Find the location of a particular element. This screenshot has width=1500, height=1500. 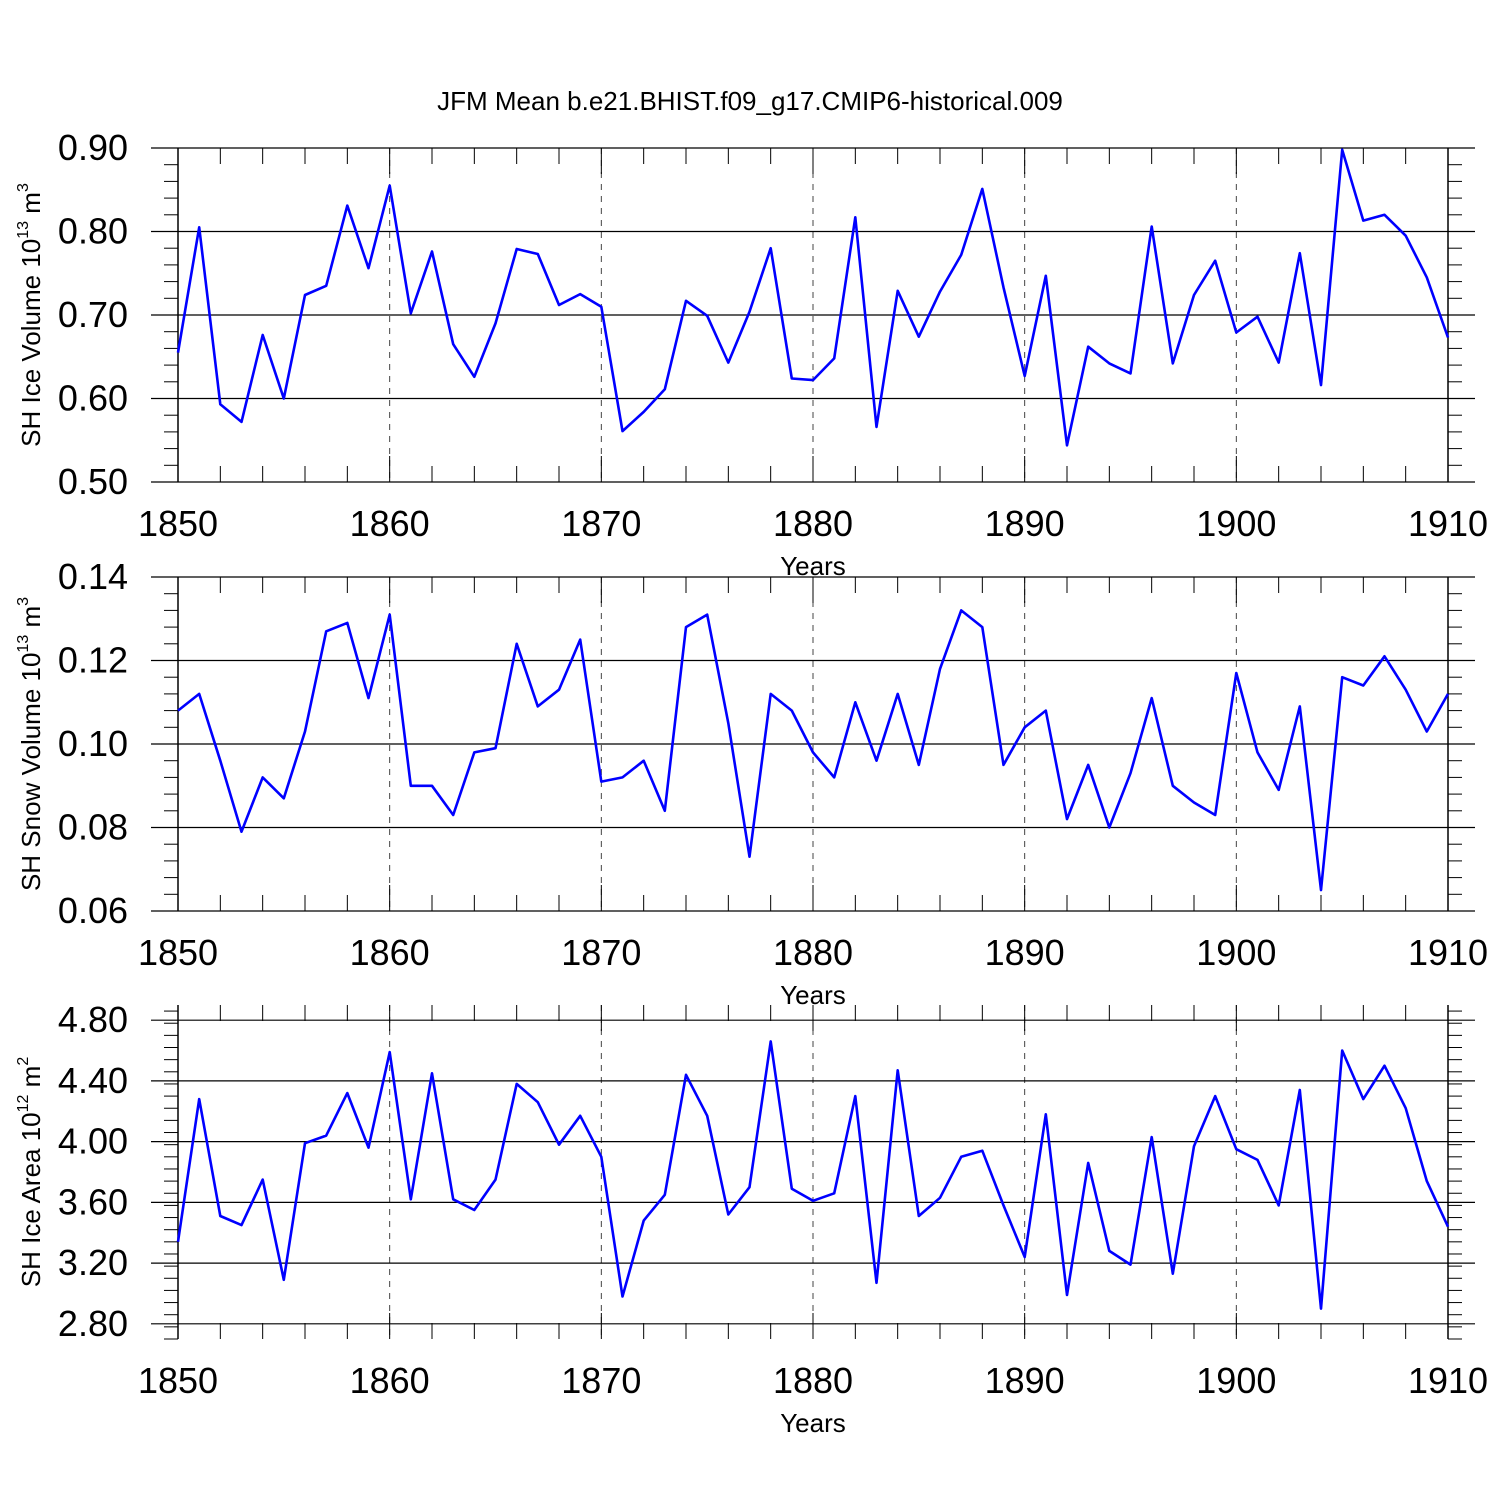

y-axis-title: SH Ice Volume 1013 m3 is located at coordinates (30, 315).